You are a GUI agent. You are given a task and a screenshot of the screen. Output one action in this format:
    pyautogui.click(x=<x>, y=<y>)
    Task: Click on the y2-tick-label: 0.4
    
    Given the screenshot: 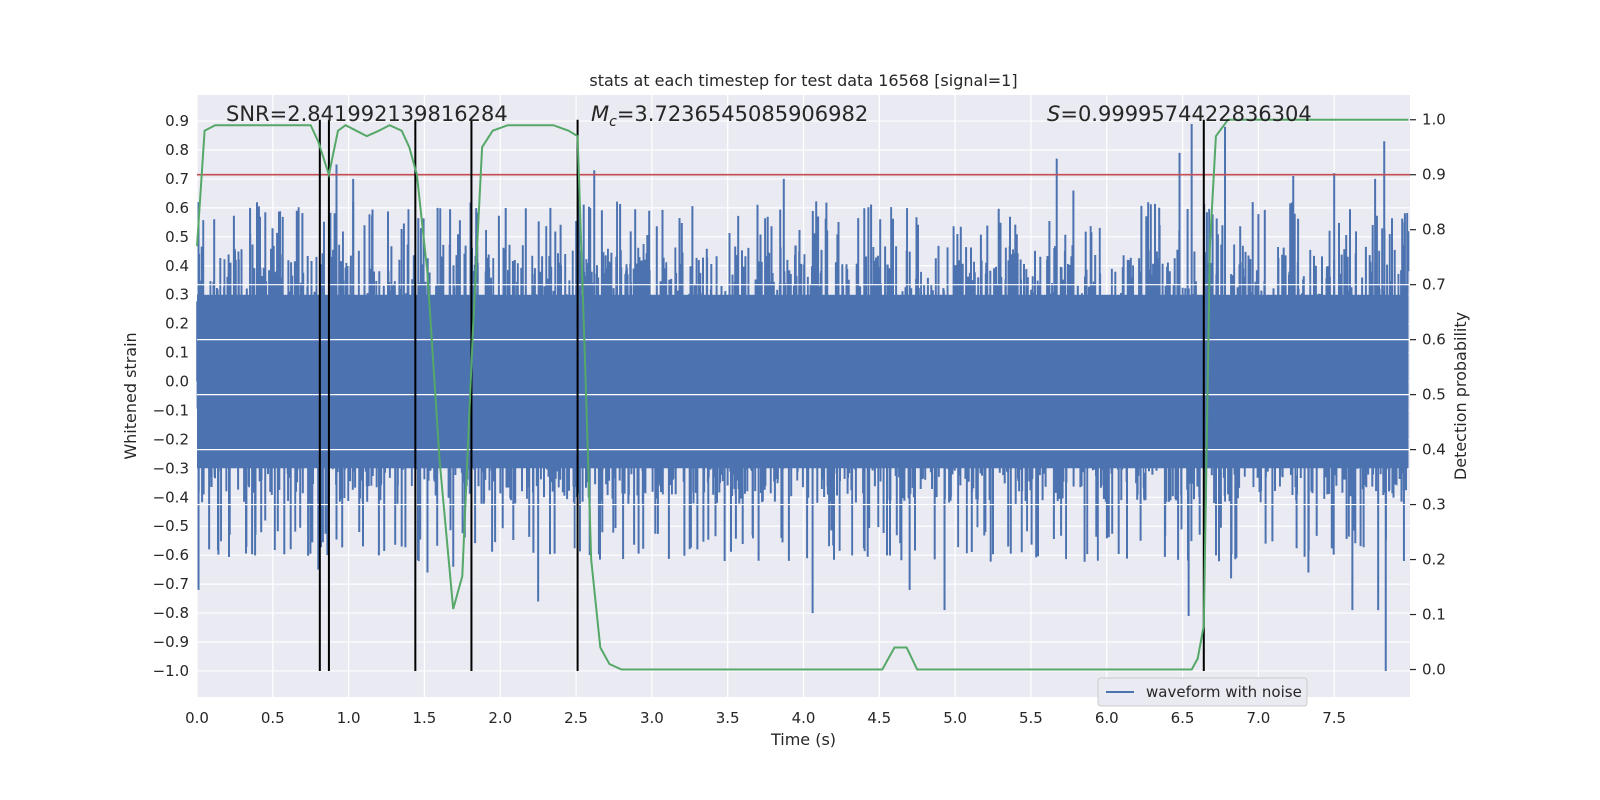 What is the action you would take?
    pyautogui.click(x=1434, y=450)
    